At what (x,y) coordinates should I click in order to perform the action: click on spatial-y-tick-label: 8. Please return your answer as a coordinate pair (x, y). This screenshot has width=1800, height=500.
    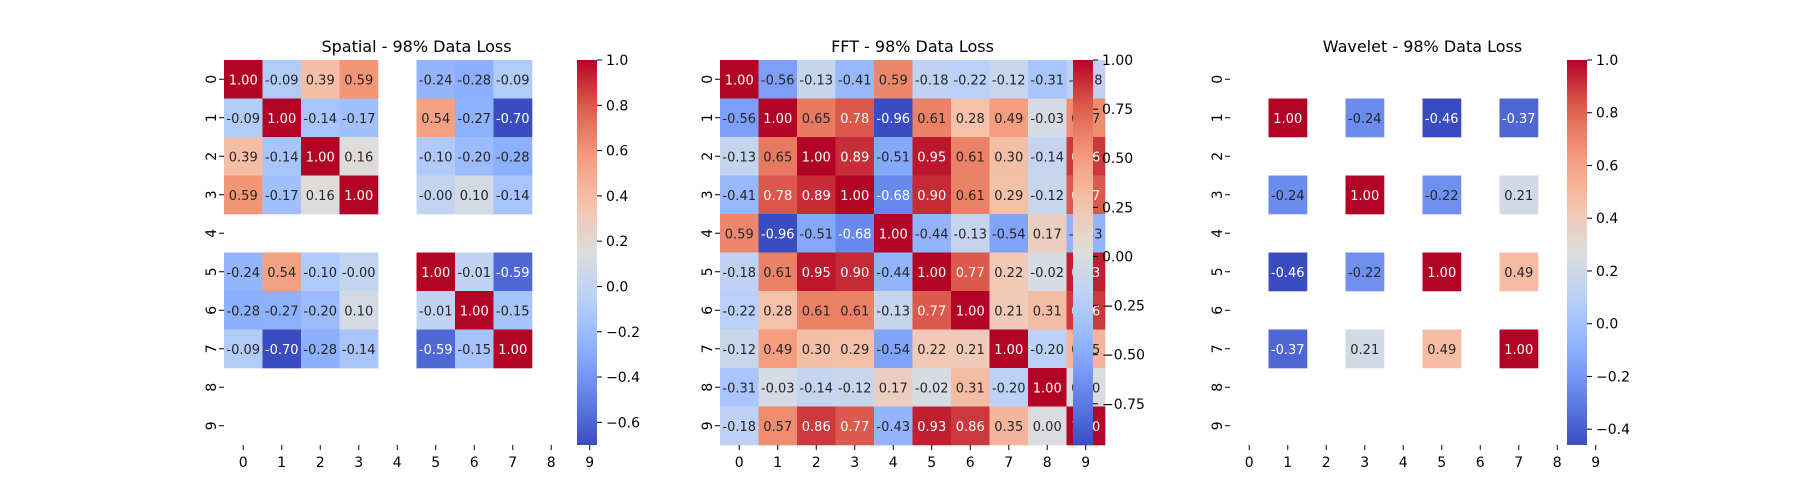
    Looking at the image, I should click on (212, 387).